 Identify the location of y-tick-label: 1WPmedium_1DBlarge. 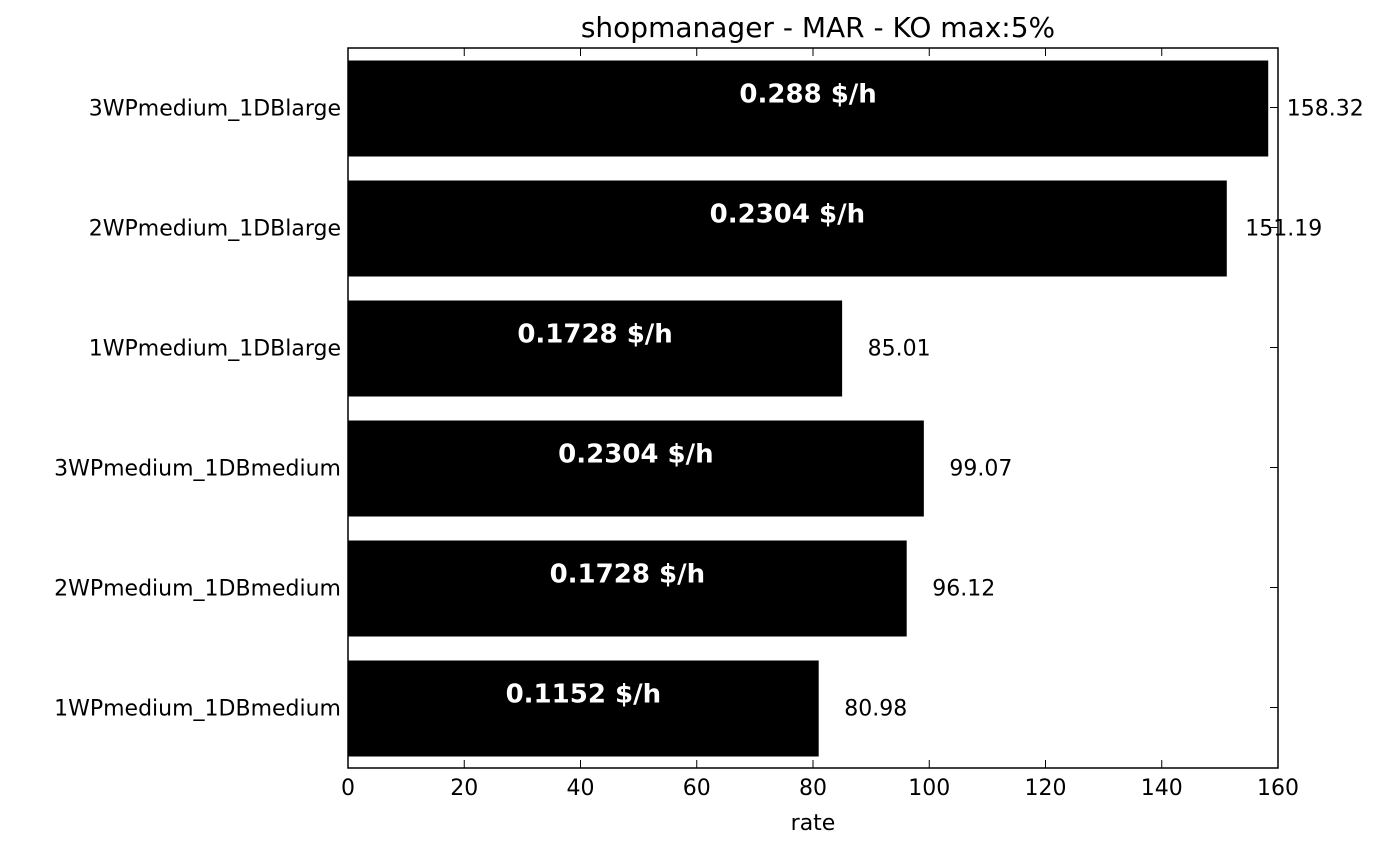
(215, 349).